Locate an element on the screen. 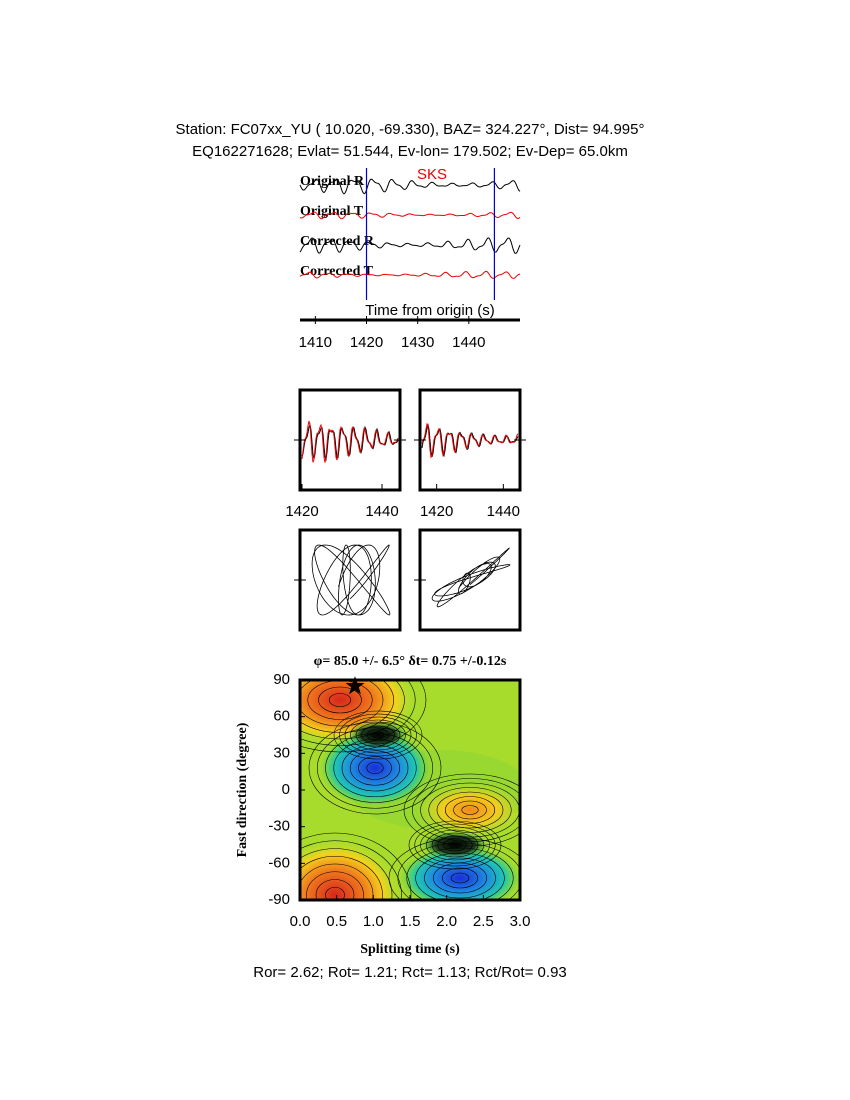 The height and width of the screenshot is (1100, 850). y-tick-label: -30 is located at coordinates (279, 826).